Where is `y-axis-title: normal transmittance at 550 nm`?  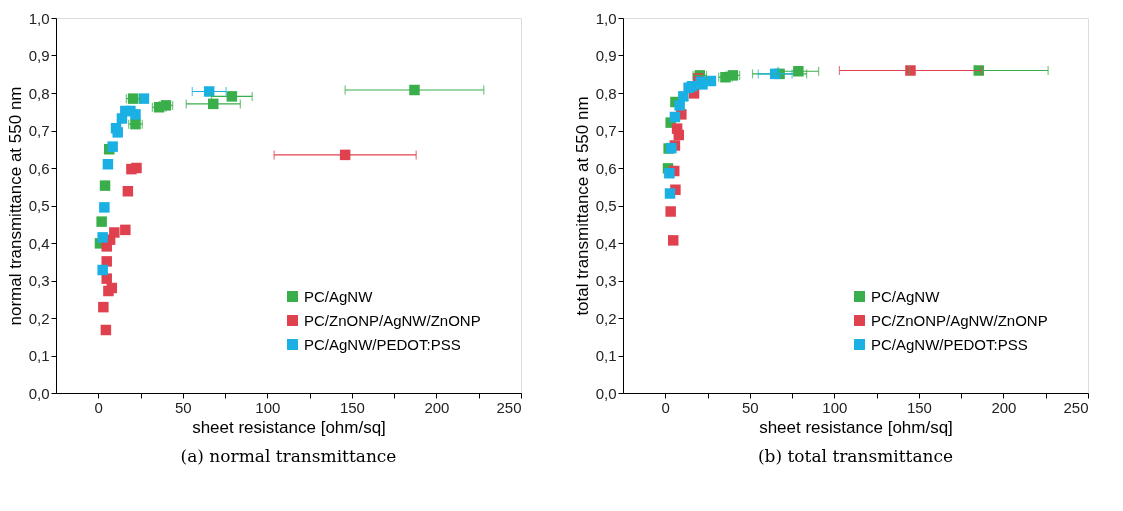 y-axis-title: normal transmittance at 550 nm is located at coordinates (15, 206).